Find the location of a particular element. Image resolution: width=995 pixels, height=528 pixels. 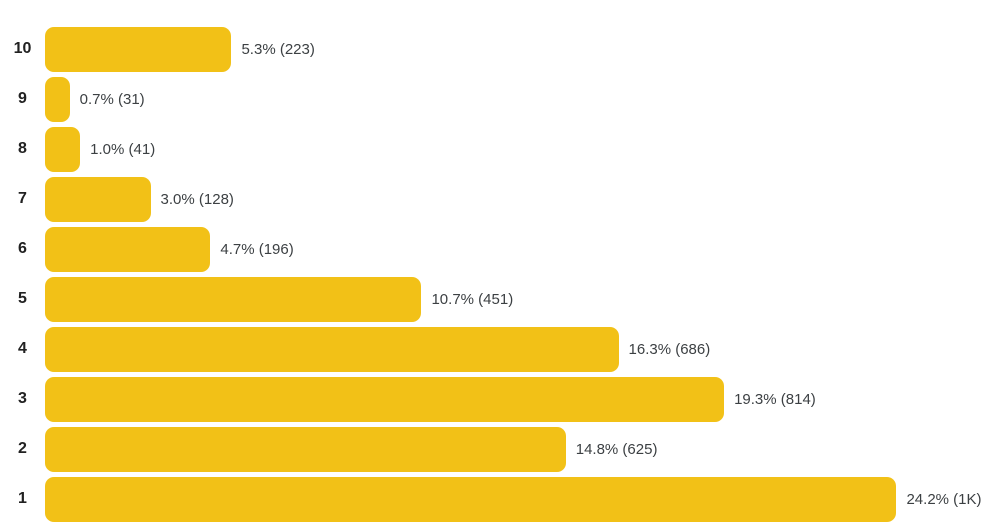

bar-track: 5.3% (223) is located at coordinates (520, 49).